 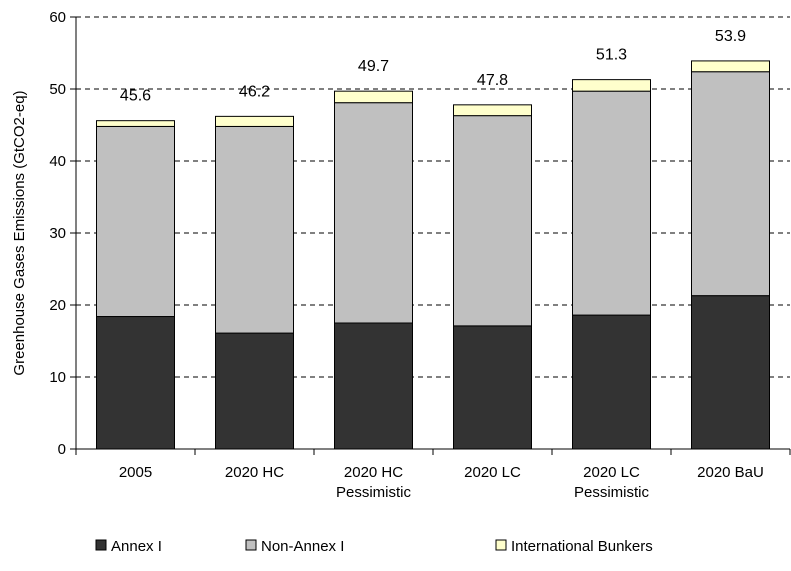 What do you see at coordinates (492, 80) in the screenshot?
I see `bar-total-label: 47.8` at bounding box center [492, 80].